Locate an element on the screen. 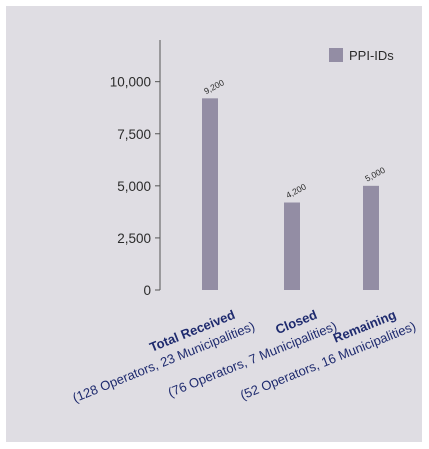  y-tick-label: 7,500 is located at coordinates (134, 134).